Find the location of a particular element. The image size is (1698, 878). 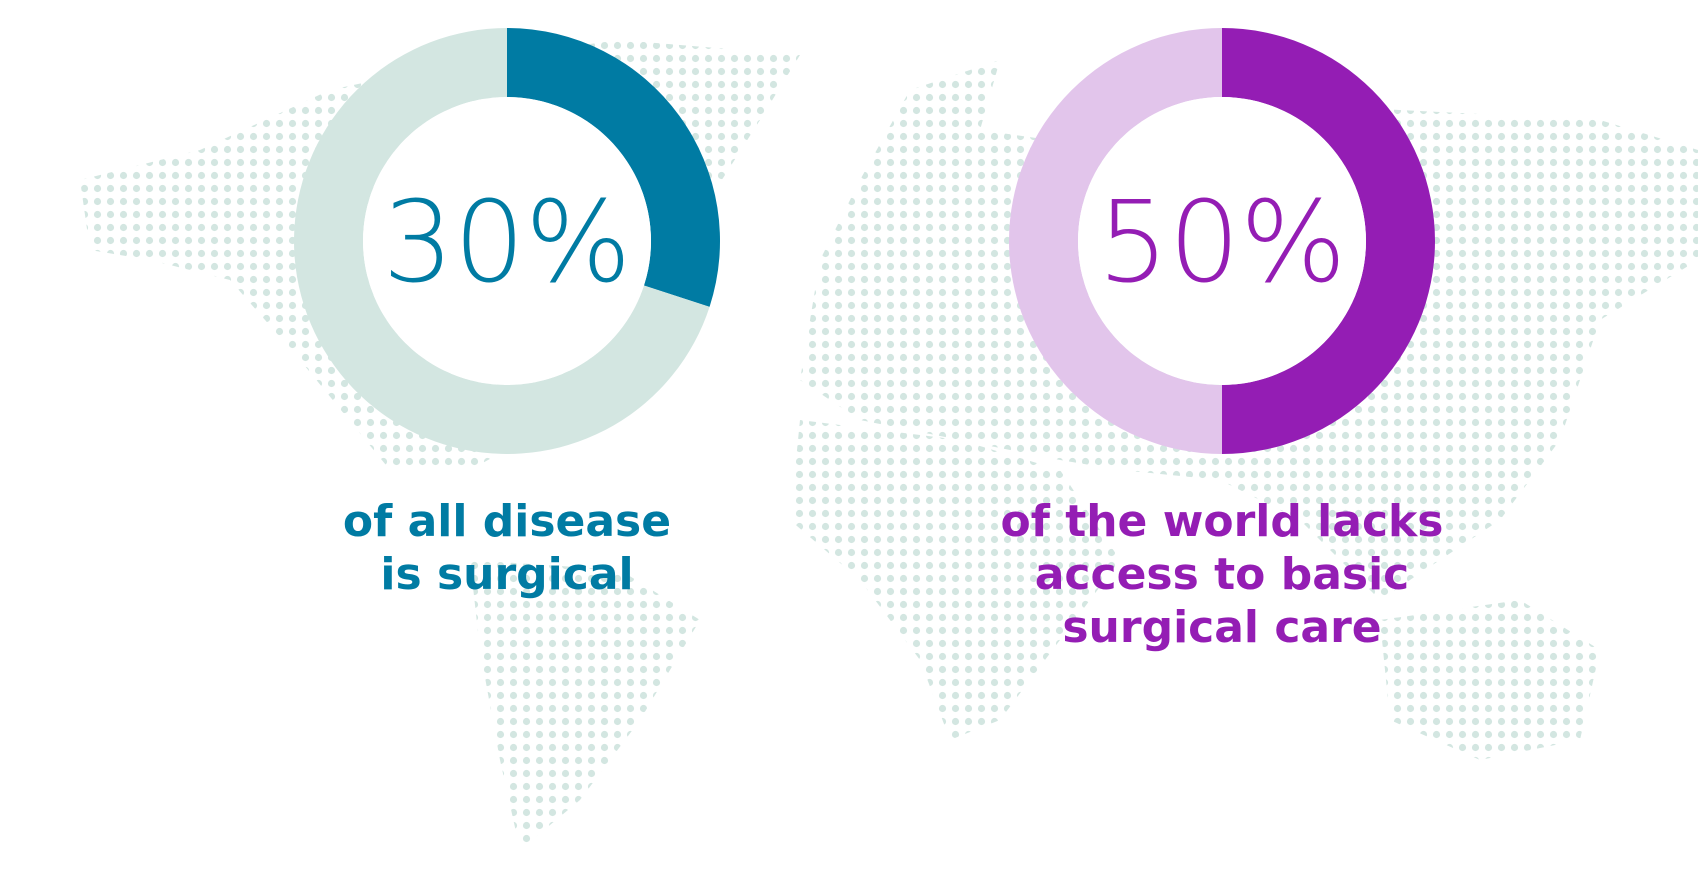

caption-line: access to basic is located at coordinates (1222, 574).